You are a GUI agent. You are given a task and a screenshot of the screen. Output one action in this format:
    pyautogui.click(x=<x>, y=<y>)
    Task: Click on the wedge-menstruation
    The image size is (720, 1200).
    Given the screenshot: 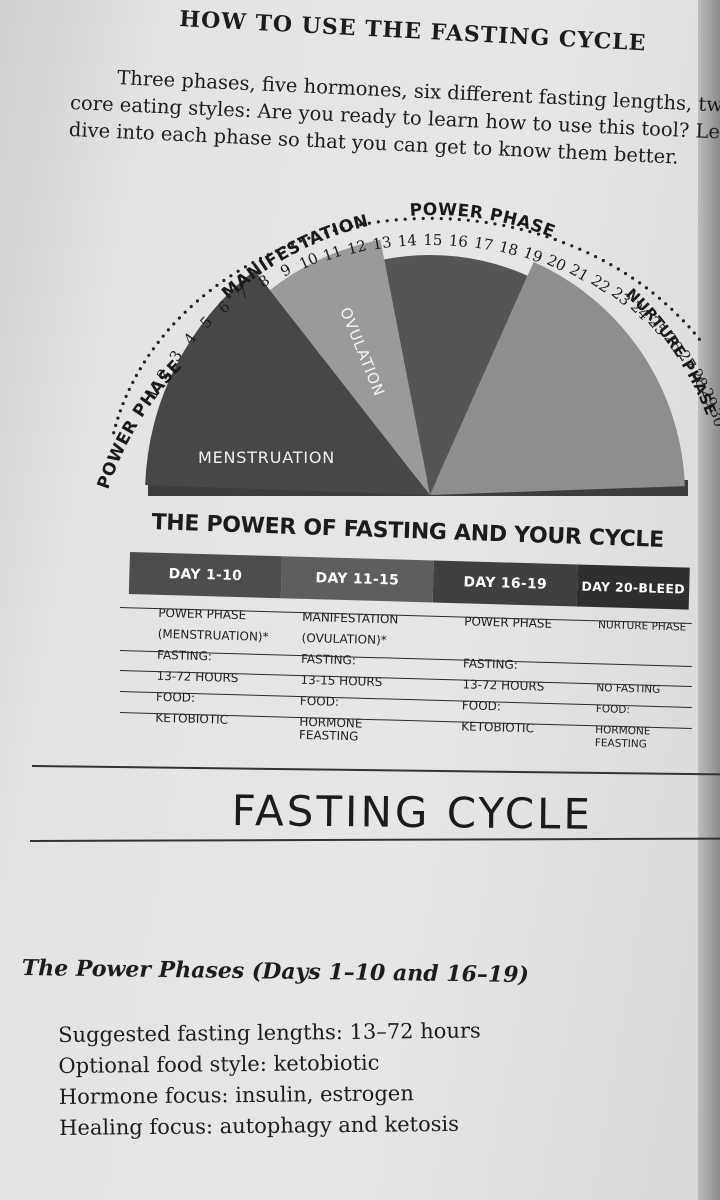 What is the action you would take?
    pyautogui.click(x=287, y=382)
    